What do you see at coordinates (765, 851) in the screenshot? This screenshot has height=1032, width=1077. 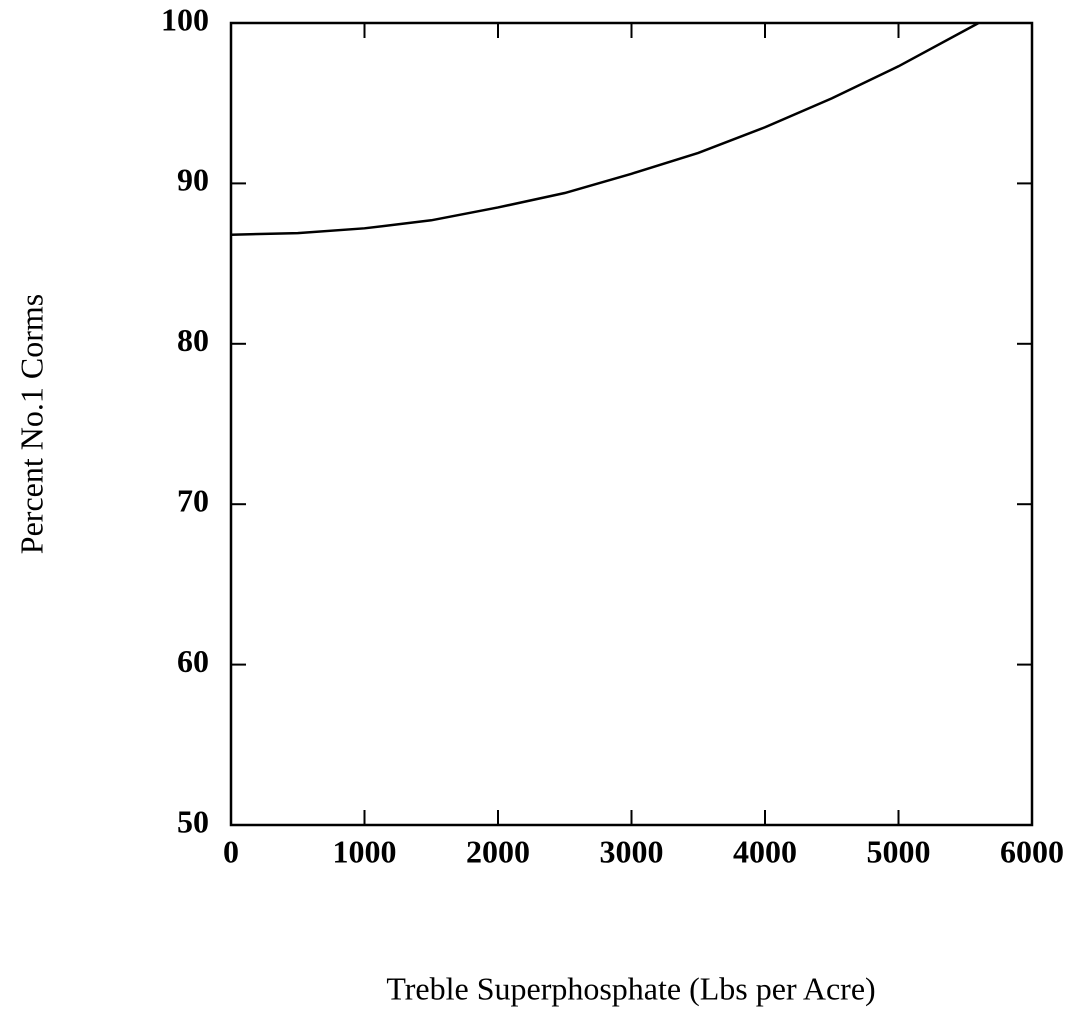 I see `x-tick-label: 4000` at bounding box center [765, 851].